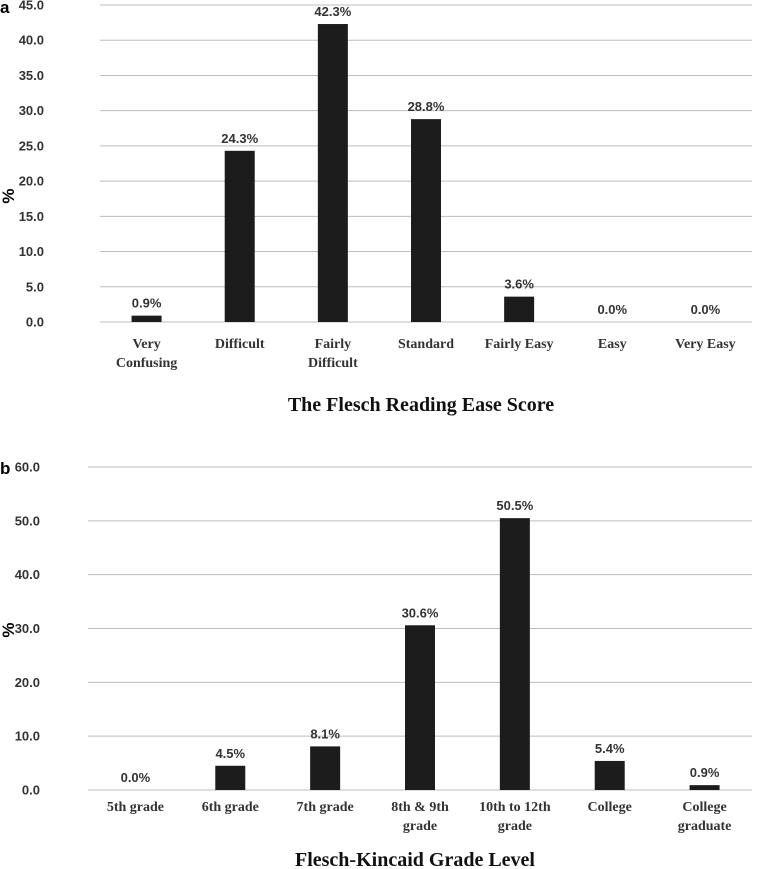 The width and height of the screenshot is (762, 869). Describe the element at coordinates (146, 354) in the screenshot. I see `chart-a-category-label: Very Confusing` at that location.